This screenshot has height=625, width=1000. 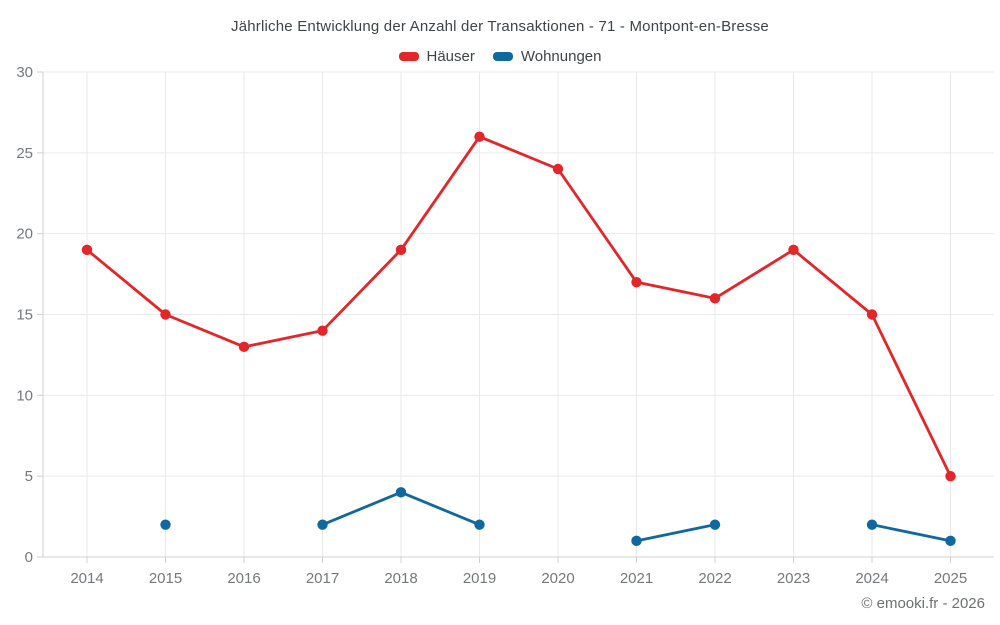 I want to click on legend-item-haeuser: Häuser, so click(x=436, y=56).